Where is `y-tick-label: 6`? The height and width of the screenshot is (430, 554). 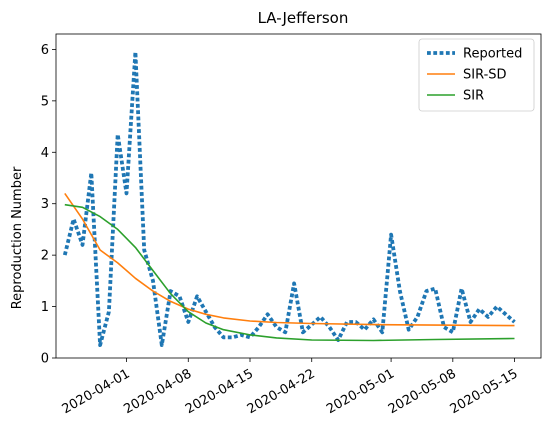
y-tick-label: 6 is located at coordinates (45, 50).